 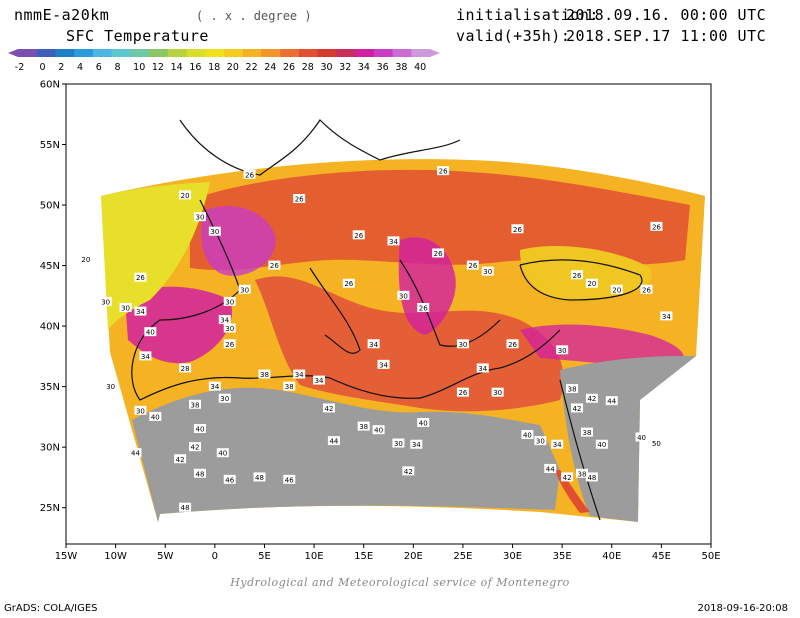 What do you see at coordinates (214, 67) in the screenshot?
I see `legend-tick-label: 18` at bounding box center [214, 67].